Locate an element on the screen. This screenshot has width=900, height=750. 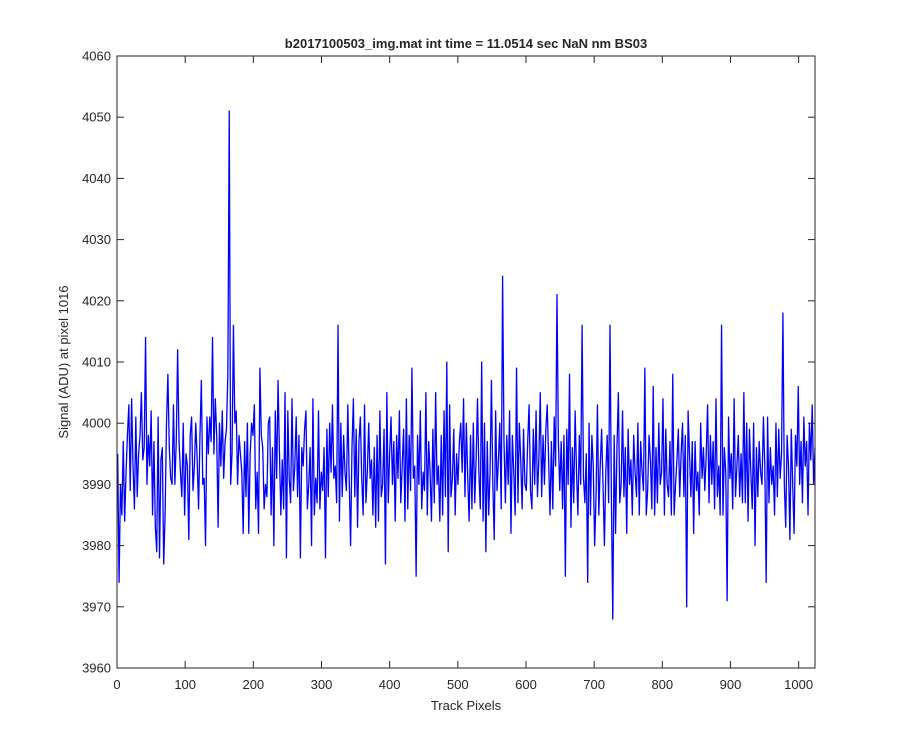
y-tick-label: 3990 is located at coordinates (96, 484).